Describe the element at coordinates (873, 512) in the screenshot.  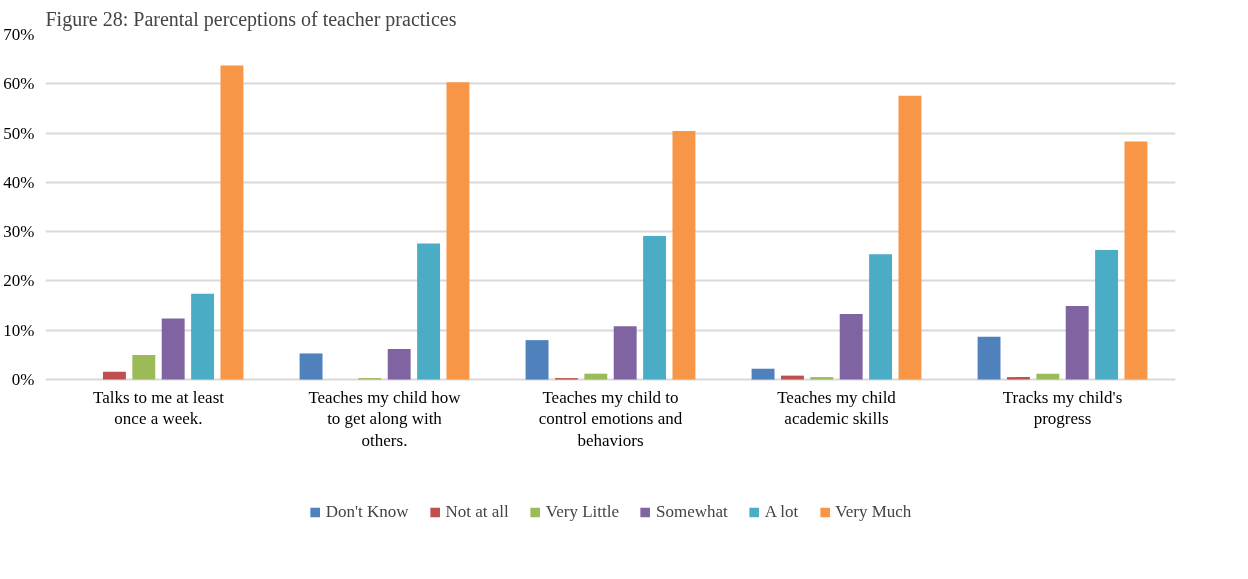
I see `legend-label: Very Much` at that location.